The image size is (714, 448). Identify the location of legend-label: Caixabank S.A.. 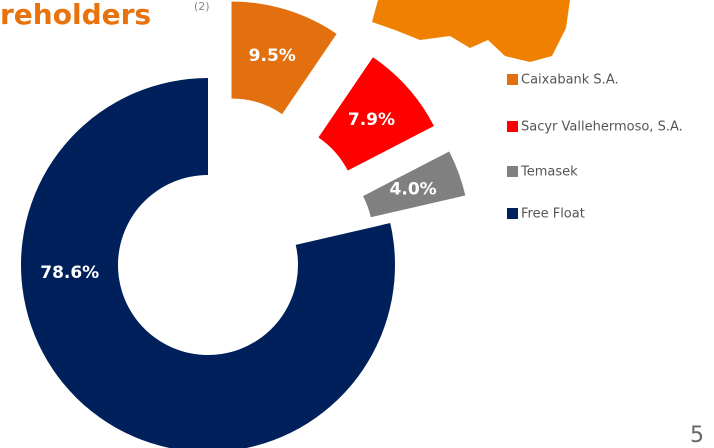
(570, 80).